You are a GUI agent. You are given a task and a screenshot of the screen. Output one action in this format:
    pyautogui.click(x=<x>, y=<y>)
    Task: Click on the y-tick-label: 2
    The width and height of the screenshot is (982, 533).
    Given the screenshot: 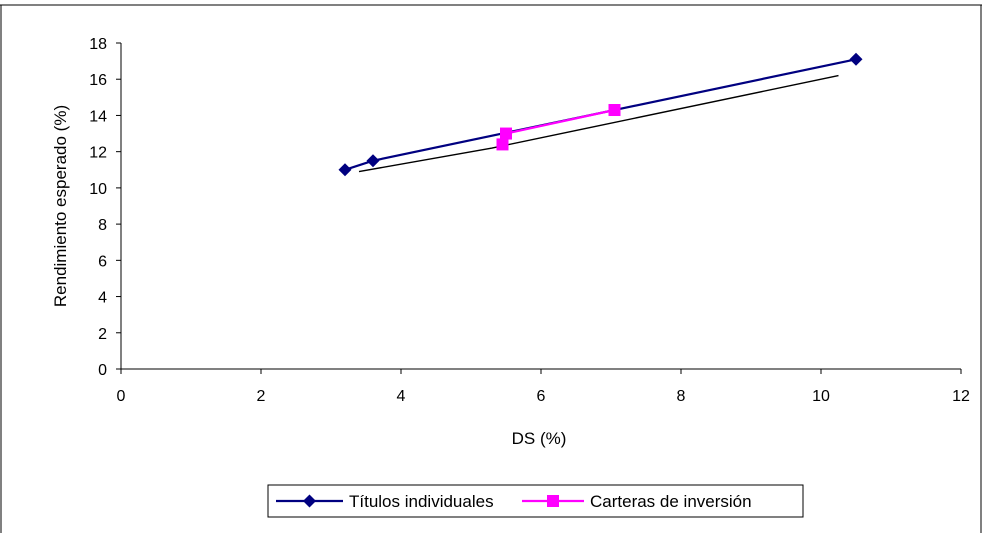 What is the action you would take?
    pyautogui.click(x=102, y=334)
    